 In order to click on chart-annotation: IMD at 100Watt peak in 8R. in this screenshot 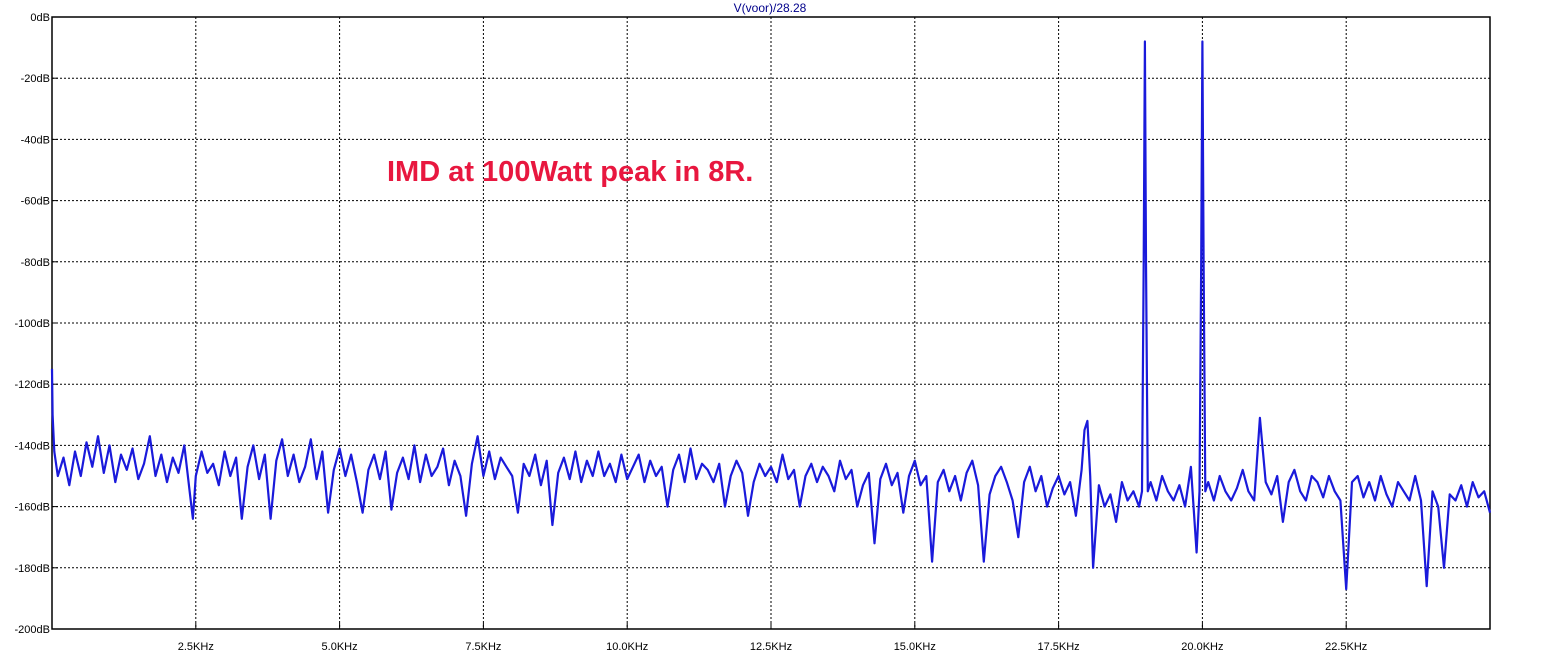, I will do `click(570, 172)`.